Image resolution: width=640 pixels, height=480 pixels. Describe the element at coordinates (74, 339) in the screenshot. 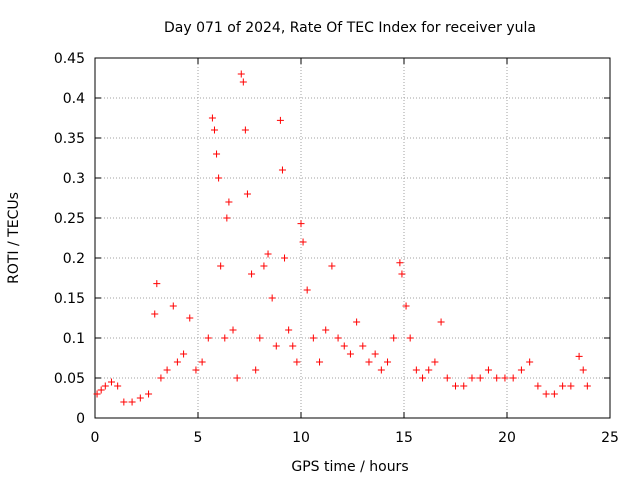

I see `y-tick-label: 0.1` at that location.